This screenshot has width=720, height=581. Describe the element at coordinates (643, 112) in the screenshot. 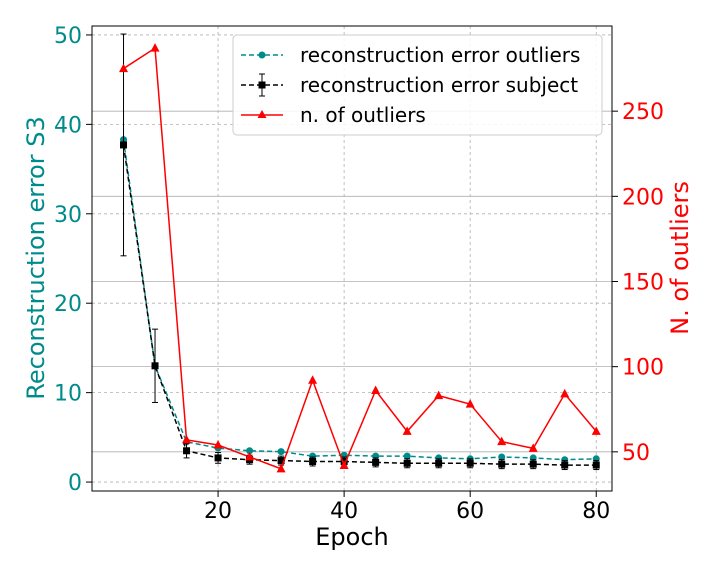

I see `y-right-tick-label: 250` at that location.